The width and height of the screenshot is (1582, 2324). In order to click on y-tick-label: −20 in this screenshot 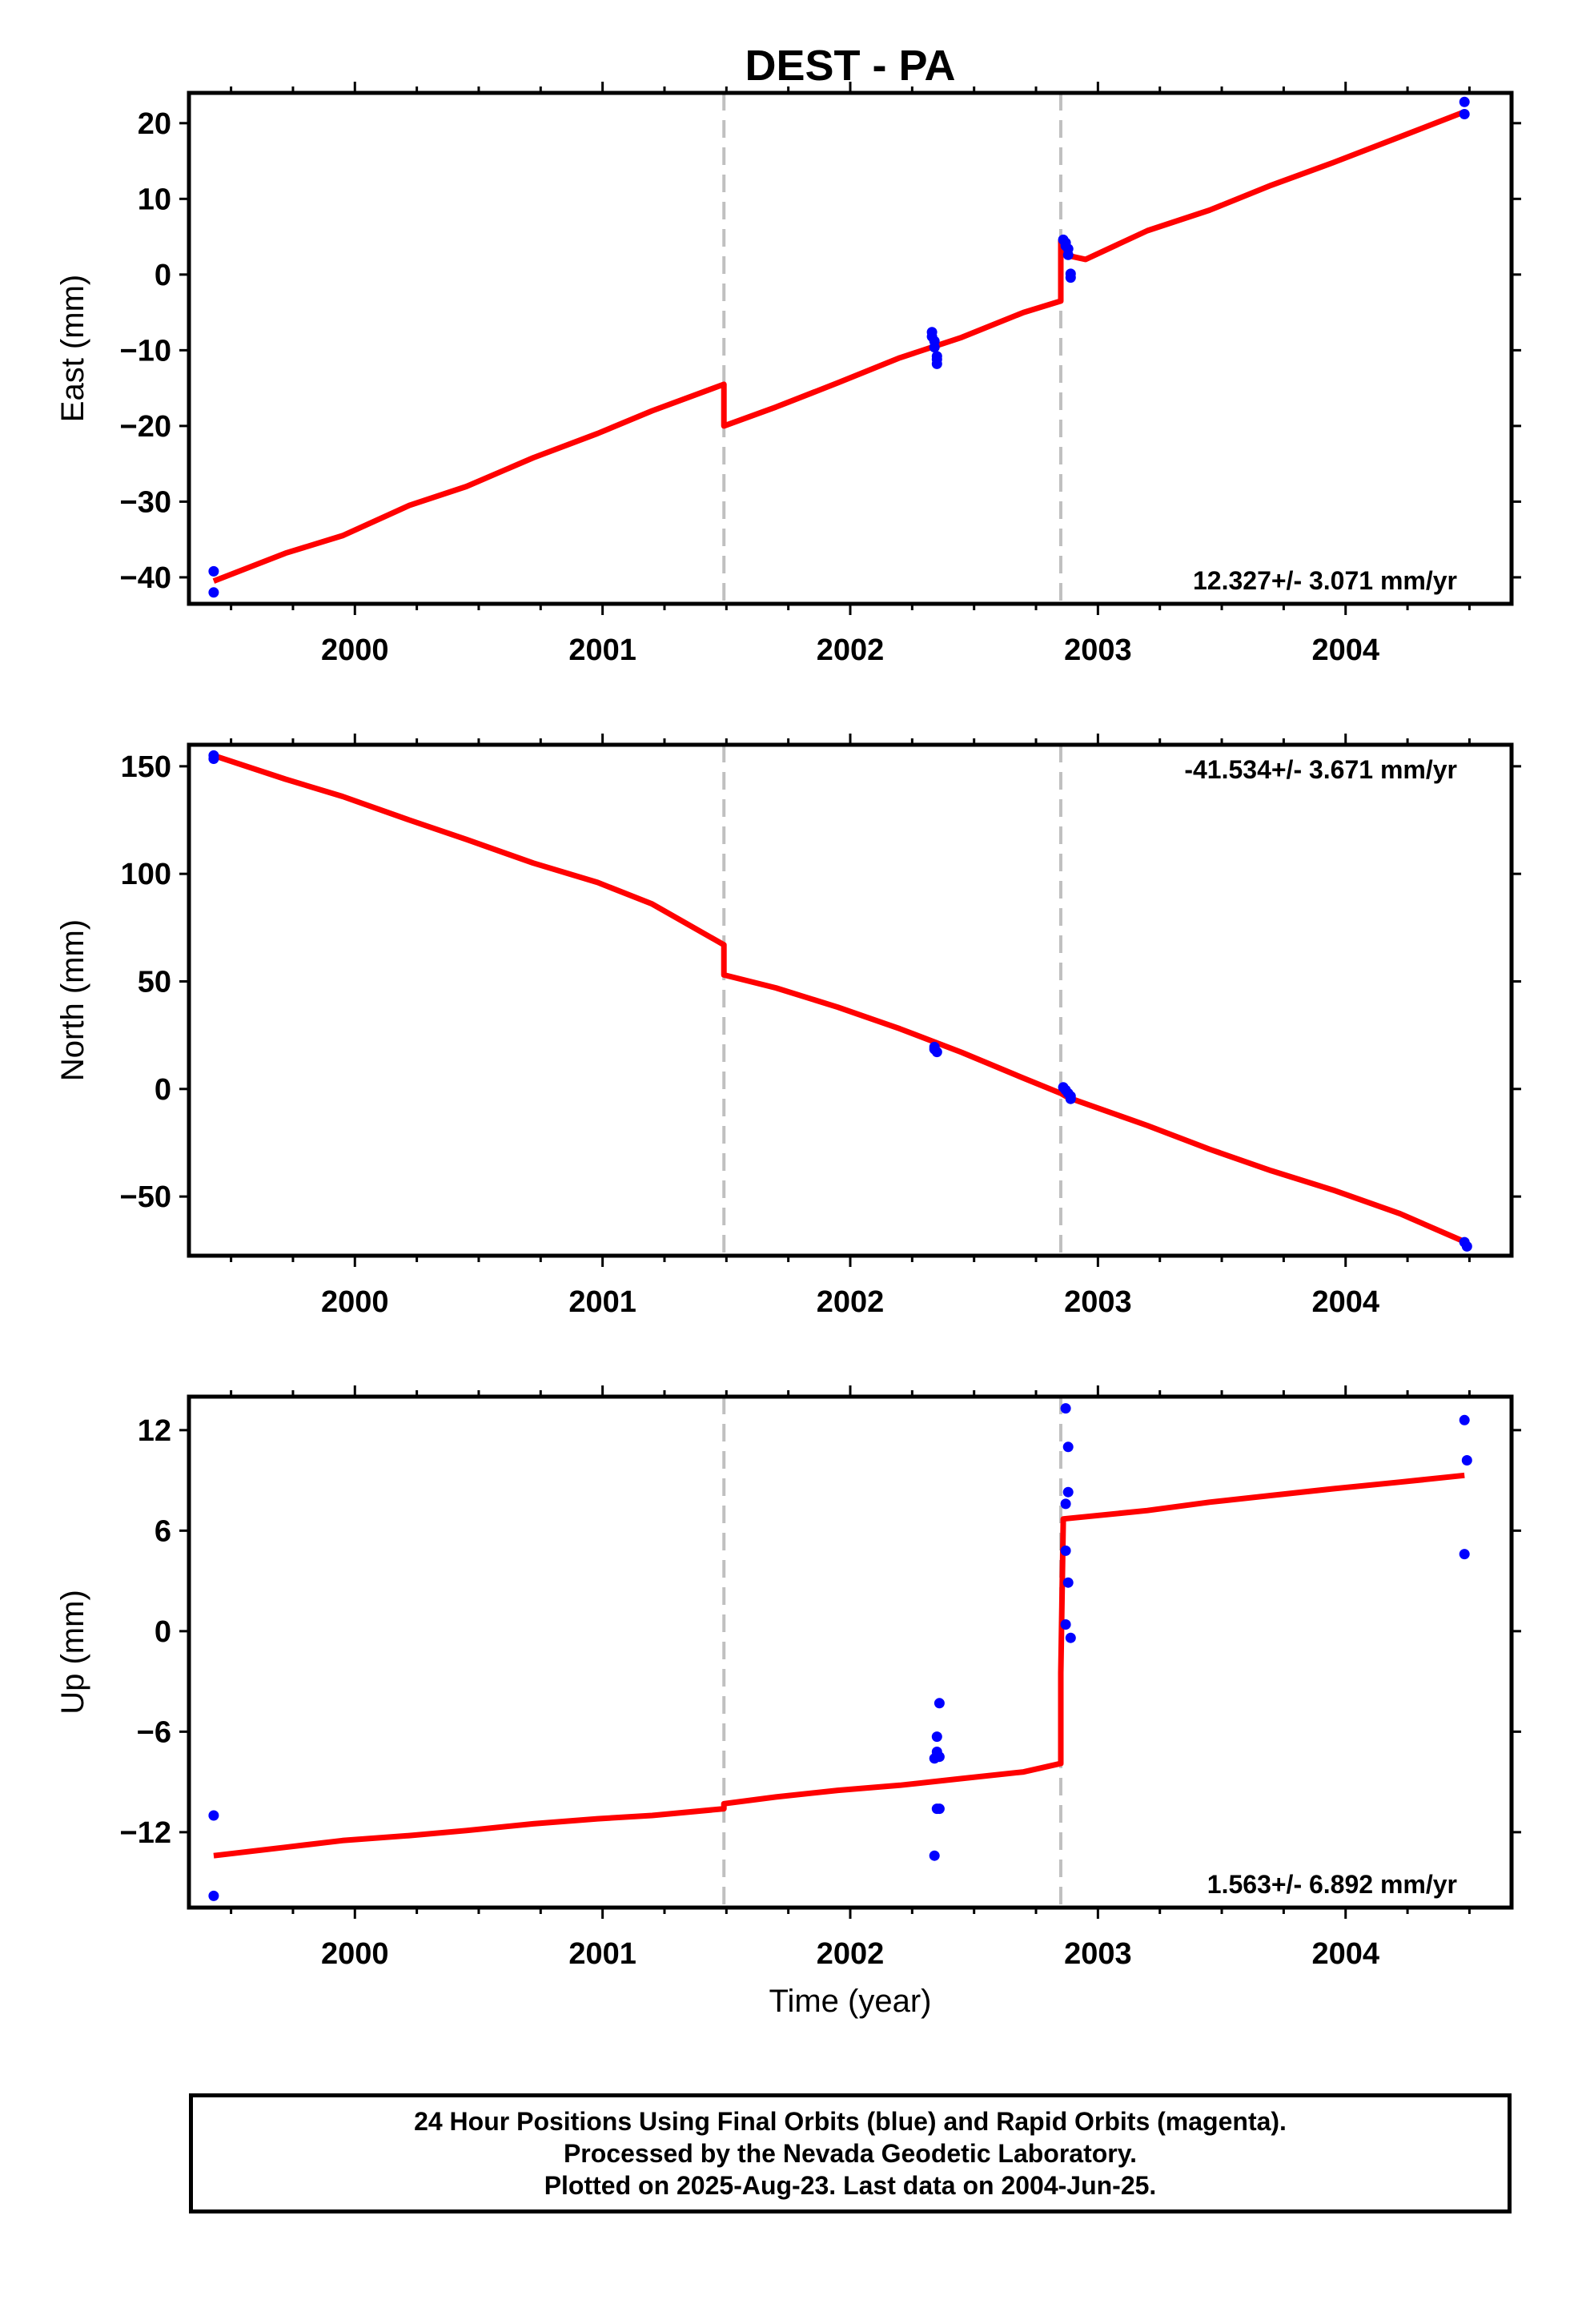, I will do `click(145, 427)`.